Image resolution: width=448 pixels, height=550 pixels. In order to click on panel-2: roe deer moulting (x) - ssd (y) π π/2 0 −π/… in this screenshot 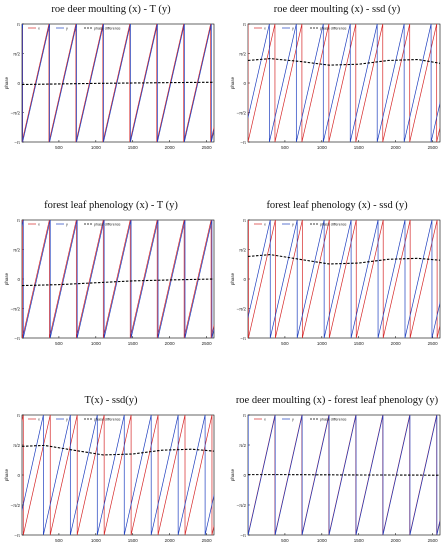, I will do `click(337, 79)`.